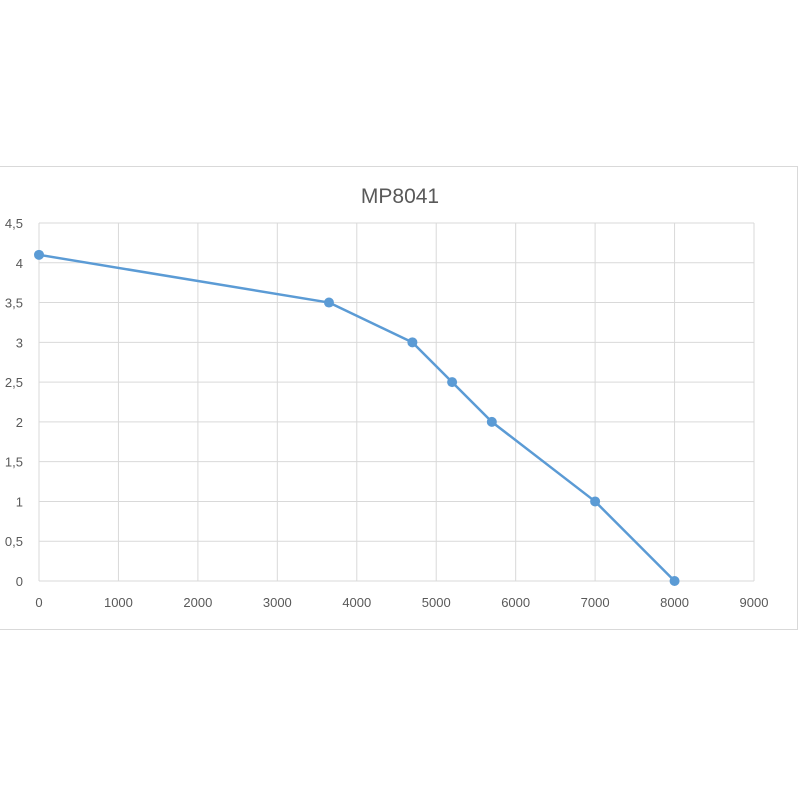  Describe the element at coordinates (14, 541) in the screenshot. I see `y-tick-label: 0,5` at that location.